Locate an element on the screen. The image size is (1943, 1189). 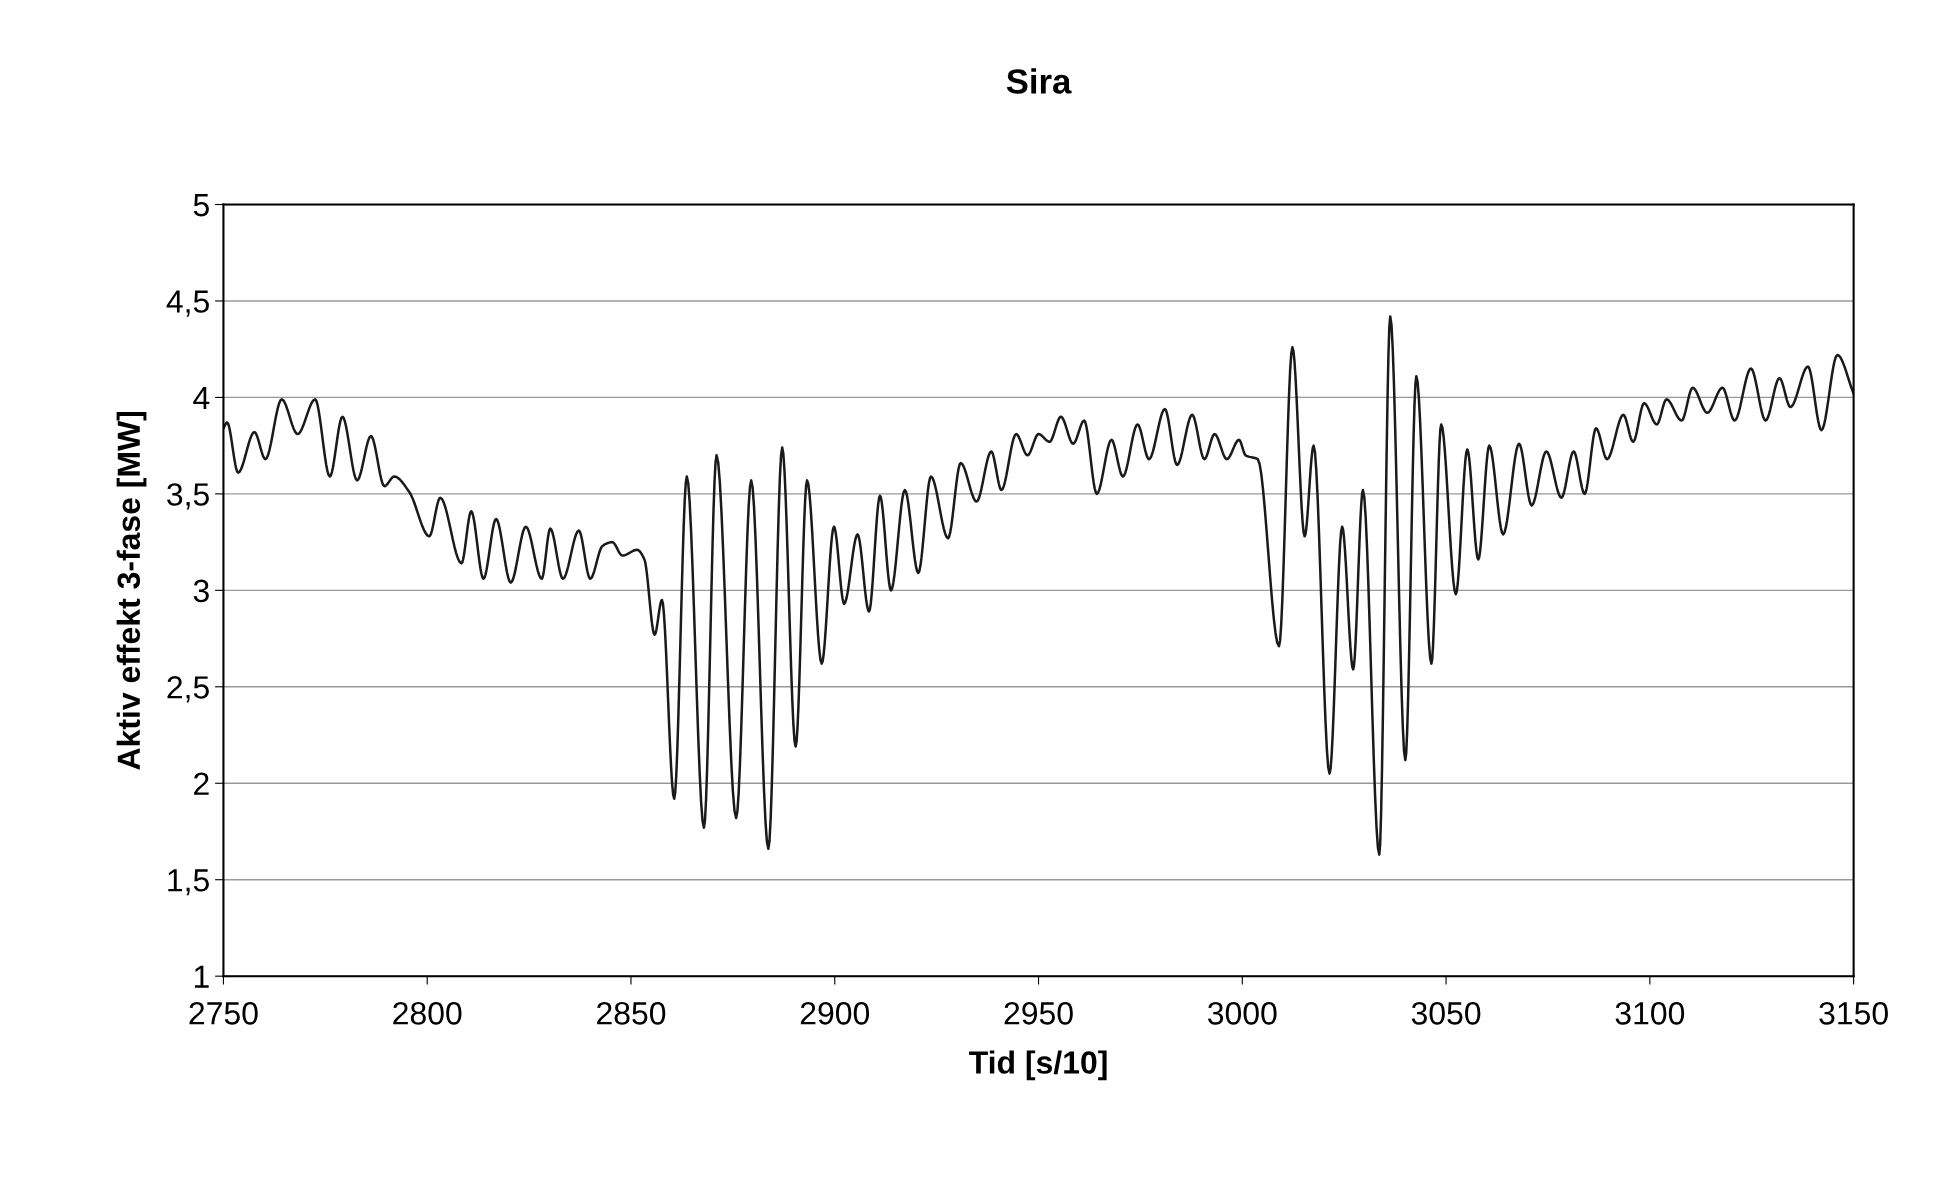
y-tick-label: 2,5 is located at coordinates (188, 689).